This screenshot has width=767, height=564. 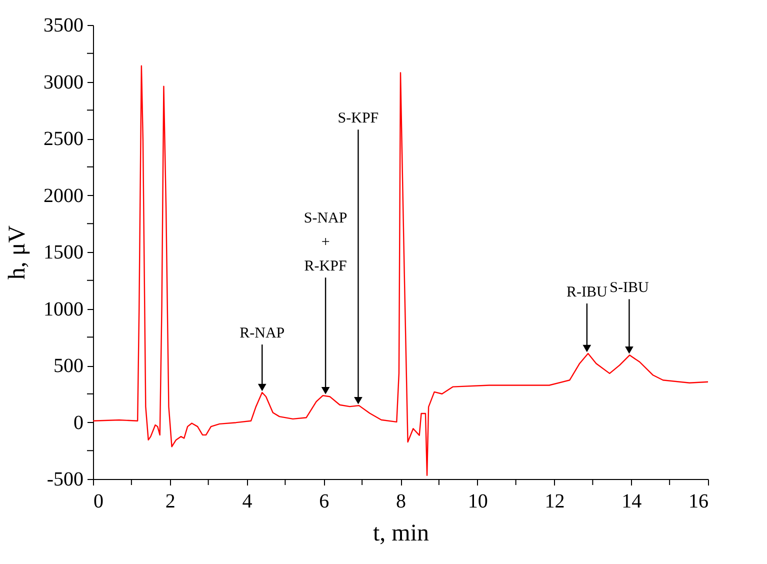 I want to click on x-tick-label: 10, so click(x=478, y=501).